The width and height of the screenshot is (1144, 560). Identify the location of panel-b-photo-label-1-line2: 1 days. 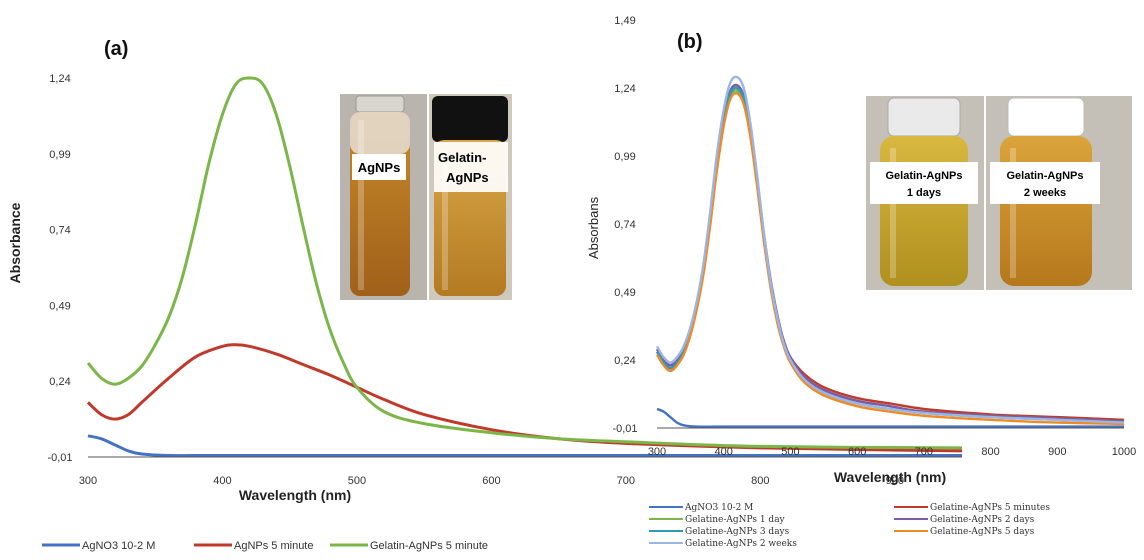
(924, 193).